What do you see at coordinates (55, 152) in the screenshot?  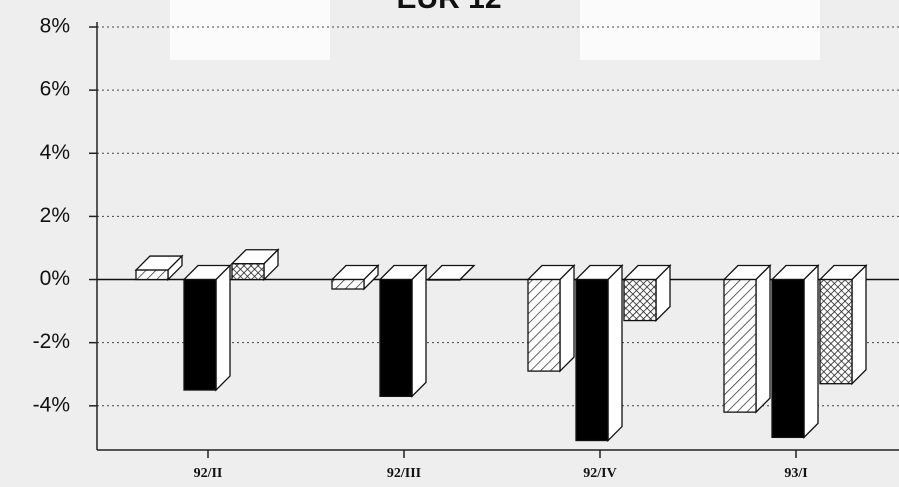 I see `y-tick-label: 4%` at bounding box center [55, 152].